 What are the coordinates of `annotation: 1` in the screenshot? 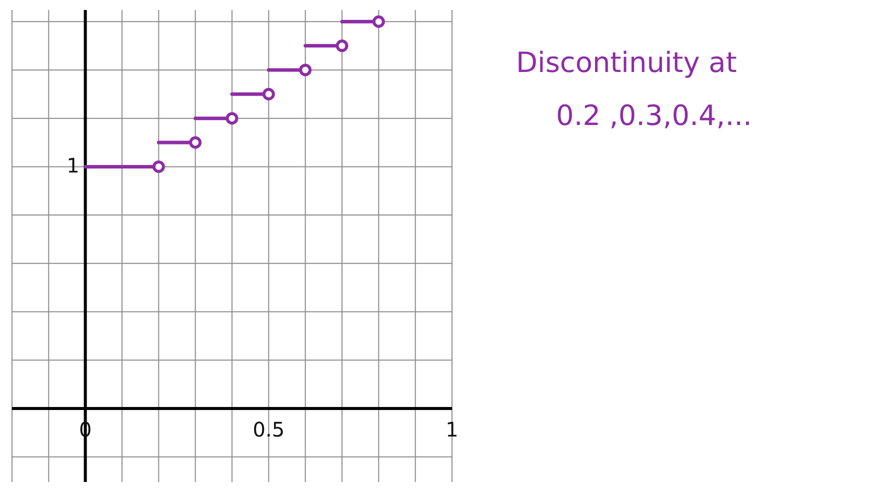 It's located at (73, 166).